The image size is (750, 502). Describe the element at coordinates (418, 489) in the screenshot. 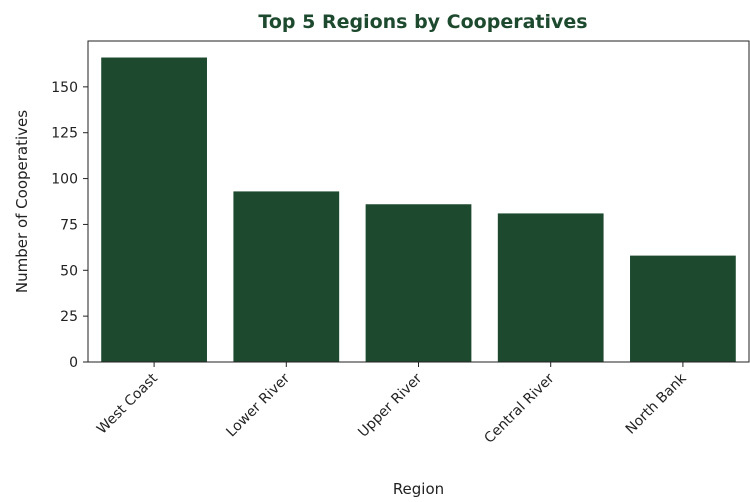

I see `x-axis-label: Region` at that location.